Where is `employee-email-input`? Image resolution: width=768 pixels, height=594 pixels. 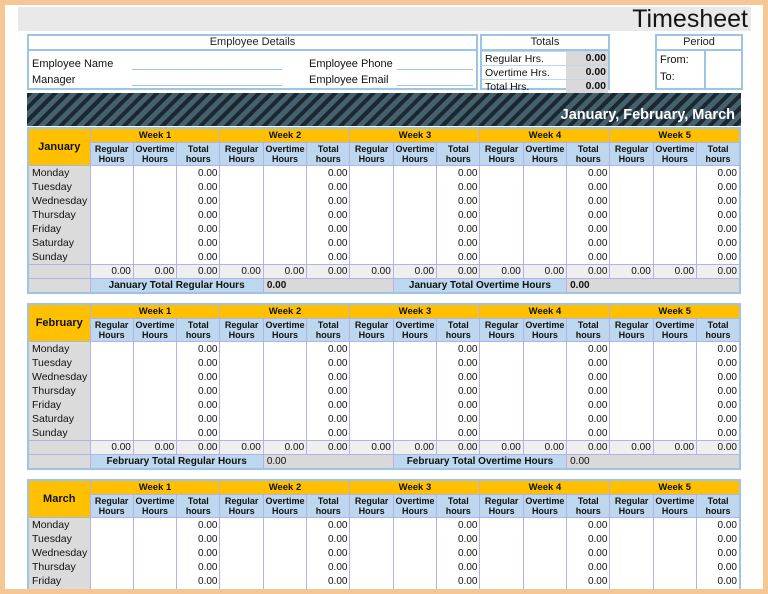 employee-email-input is located at coordinates (435, 79).